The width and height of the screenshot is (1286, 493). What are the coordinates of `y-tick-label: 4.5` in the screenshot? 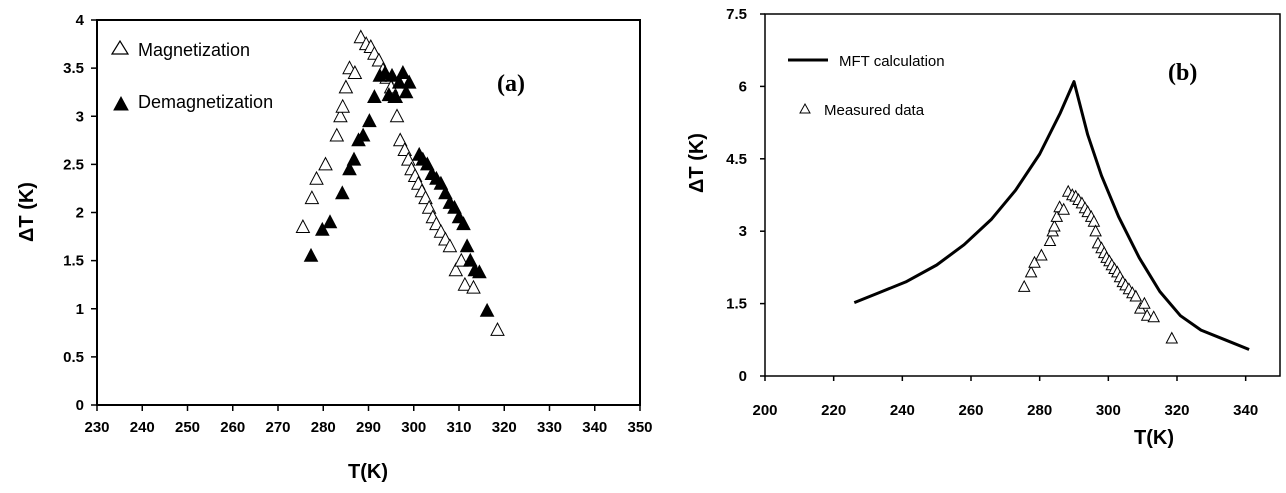 It's located at (736, 159).